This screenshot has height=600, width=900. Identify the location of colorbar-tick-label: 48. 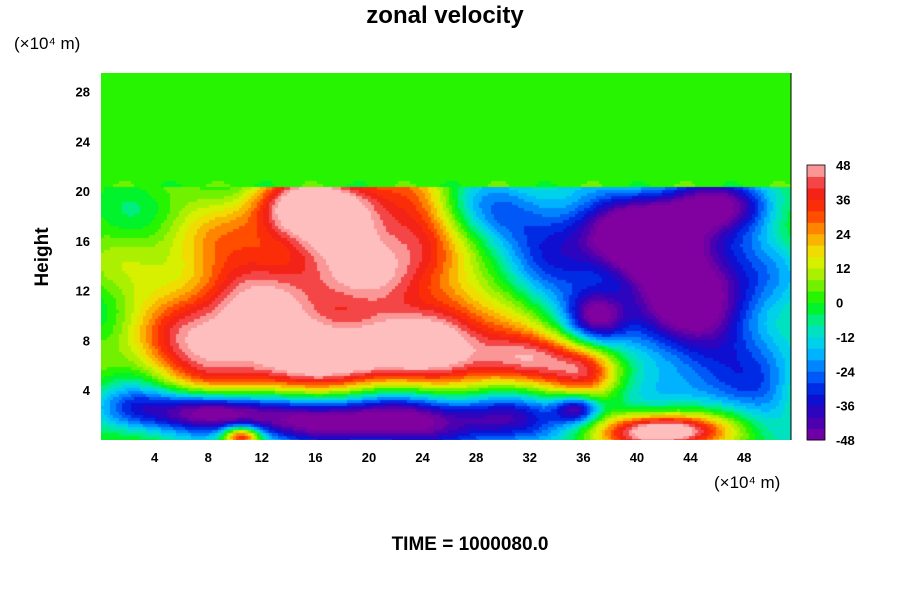
(843, 165).